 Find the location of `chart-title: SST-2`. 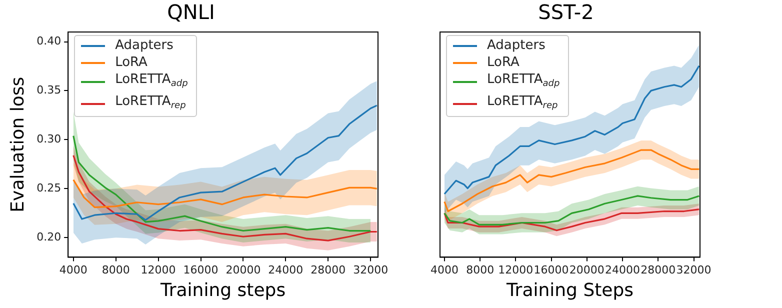

chart-title: SST-2 is located at coordinates (566, 12).